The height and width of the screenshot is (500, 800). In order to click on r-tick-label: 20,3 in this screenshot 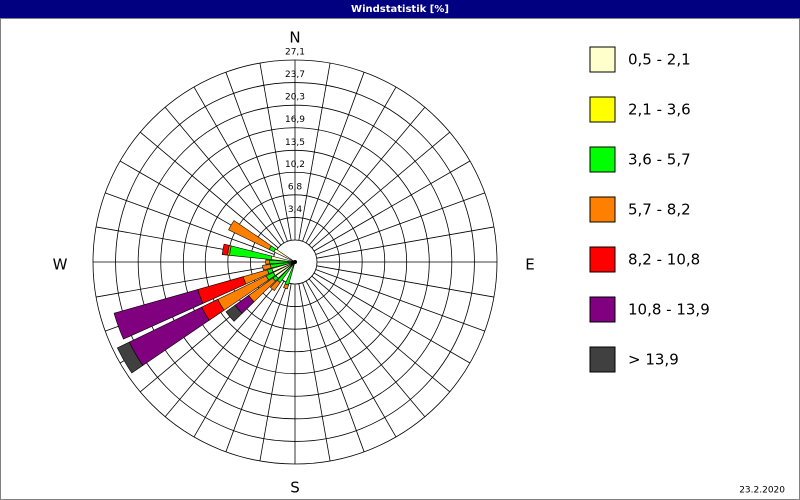, I will do `click(295, 98)`.